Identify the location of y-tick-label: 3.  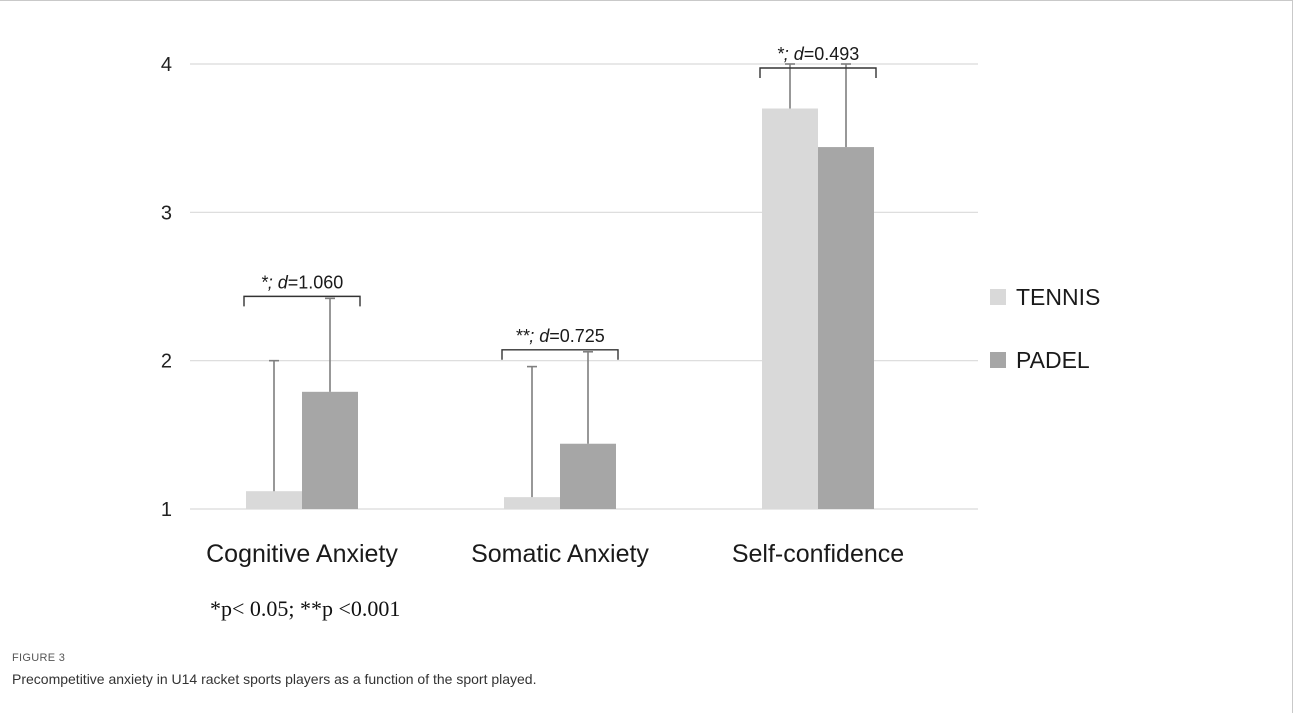
(166, 213).